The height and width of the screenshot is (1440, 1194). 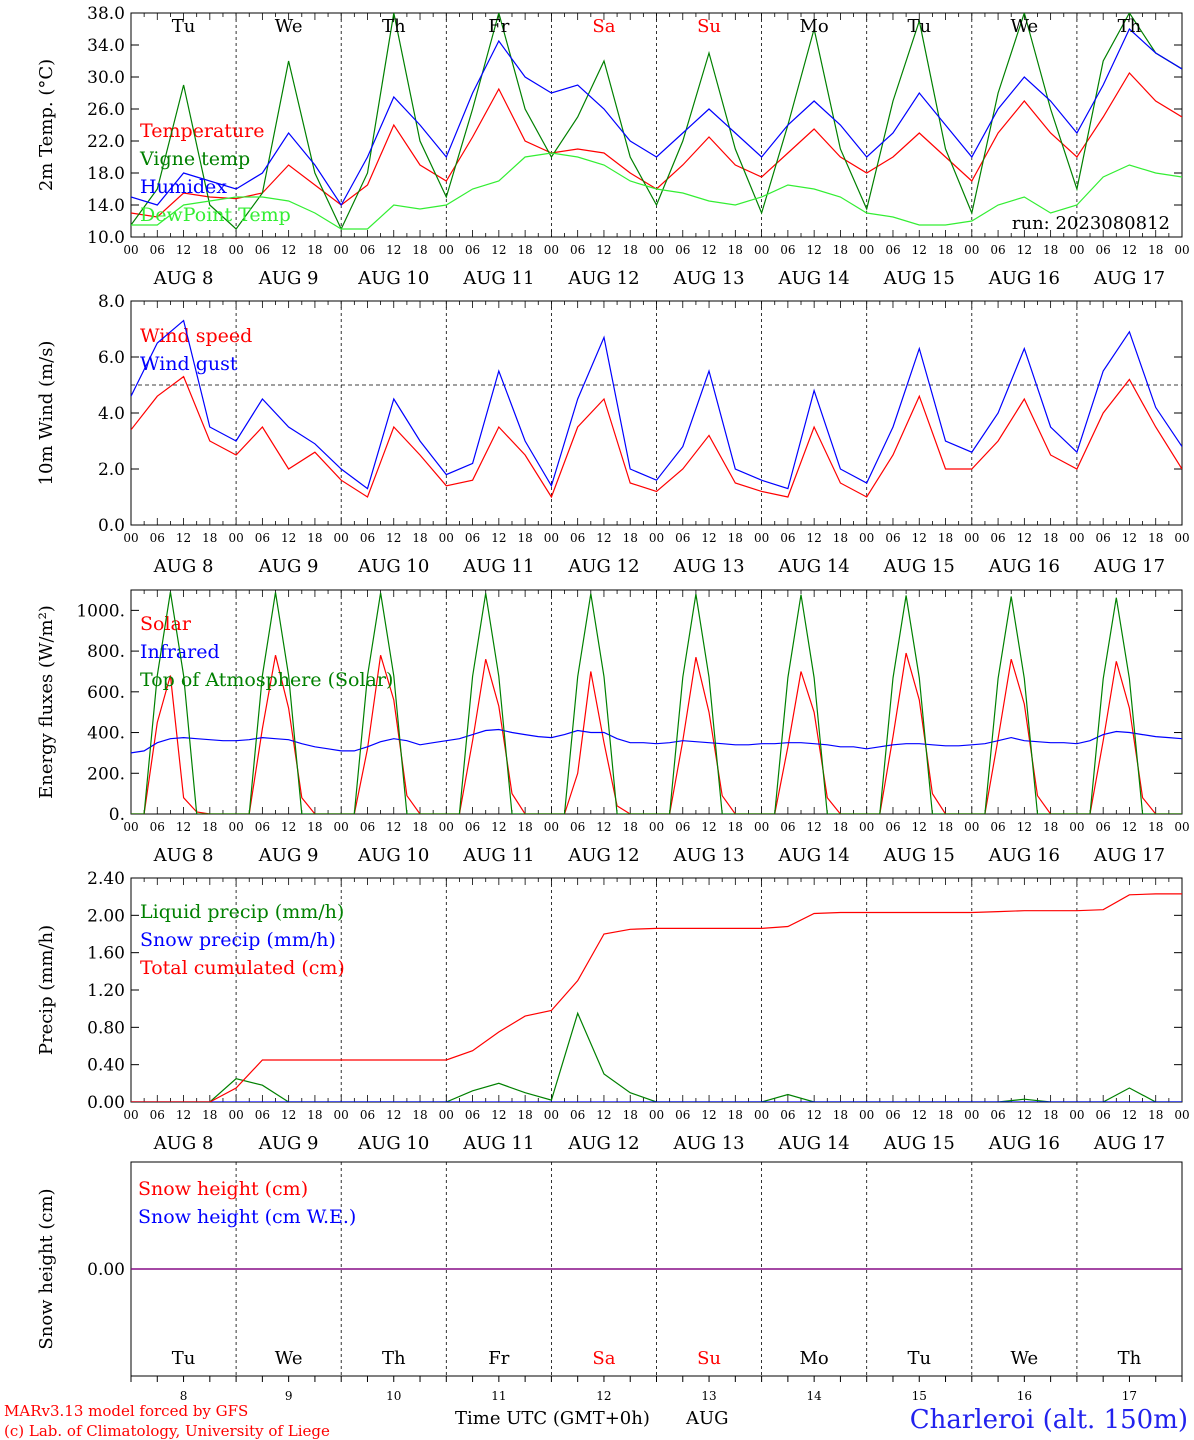 What do you see at coordinates (709, 1358) in the screenshot?
I see `day-label: Su` at bounding box center [709, 1358].